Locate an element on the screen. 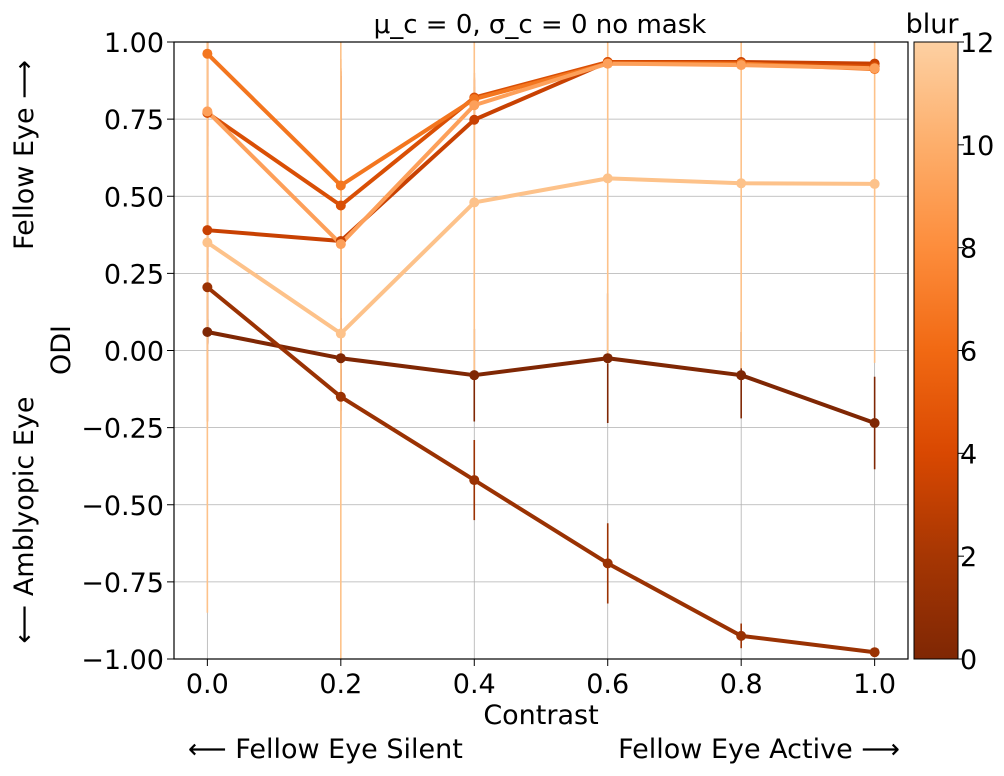 This screenshot has height=776, width=1004. colorbar-ticks: 0 2 4 6 8 10 12 is located at coordinates (976, 352).